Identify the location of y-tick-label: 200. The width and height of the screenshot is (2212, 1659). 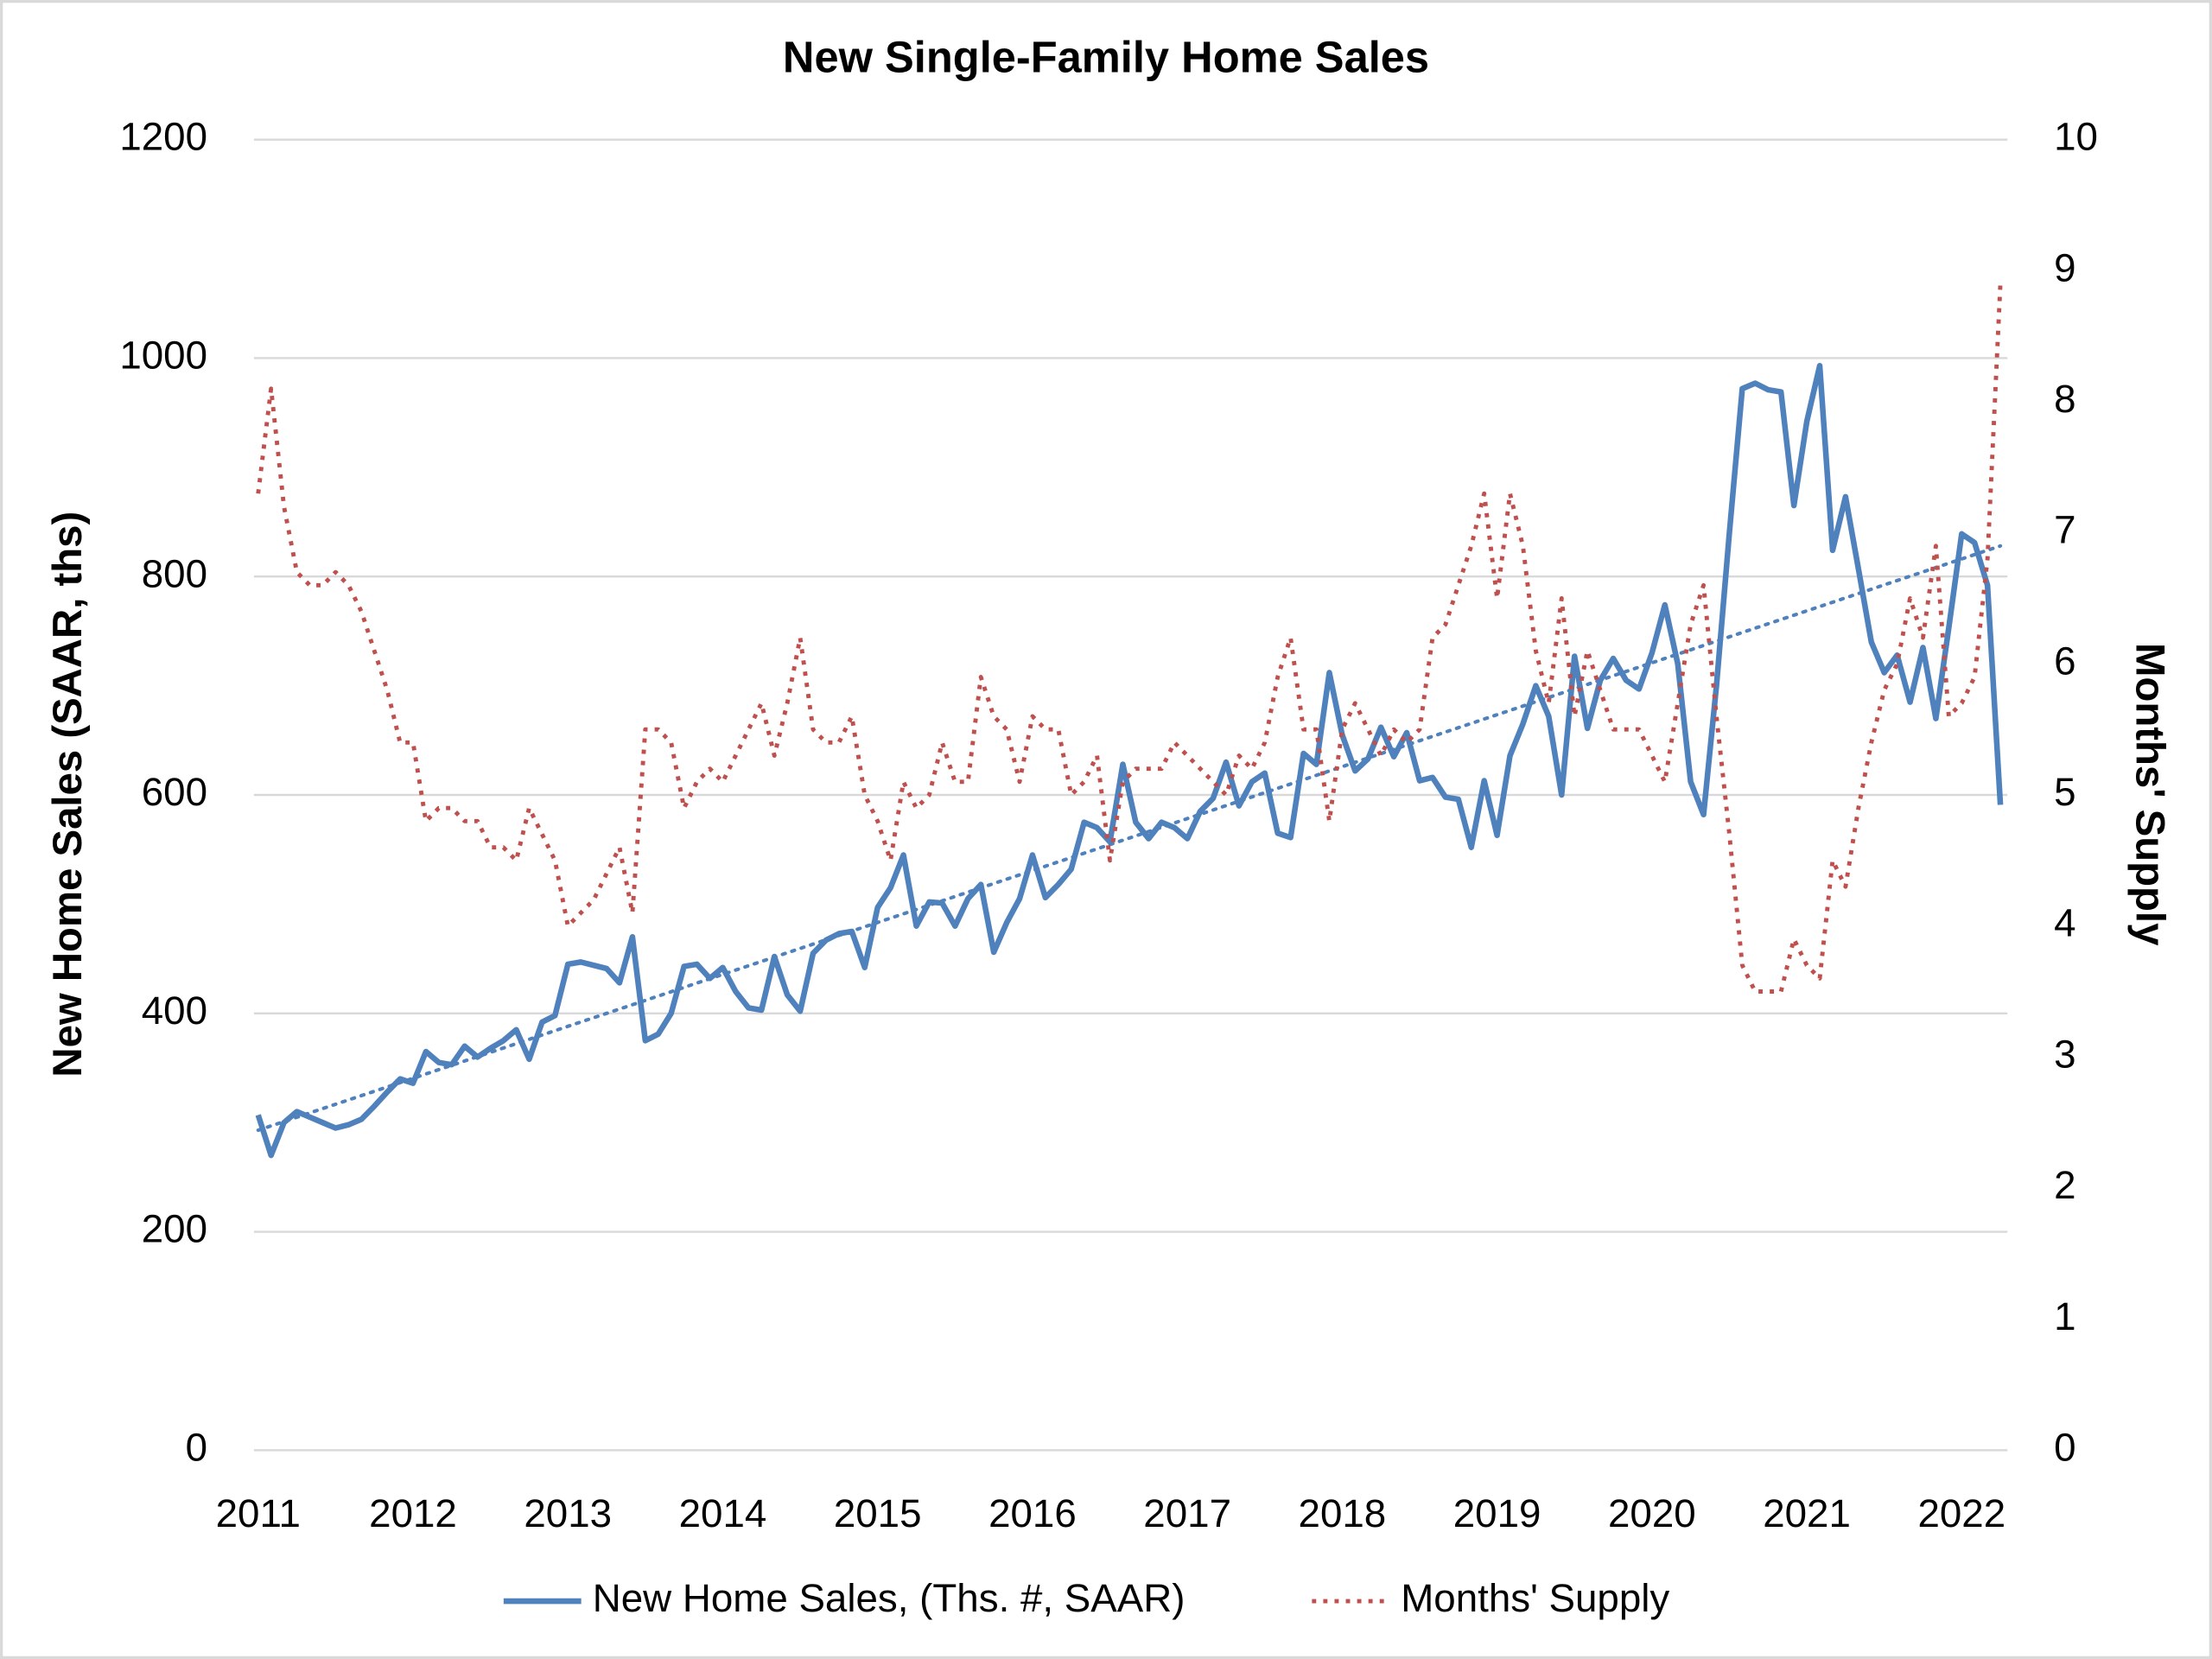
(174, 1229).